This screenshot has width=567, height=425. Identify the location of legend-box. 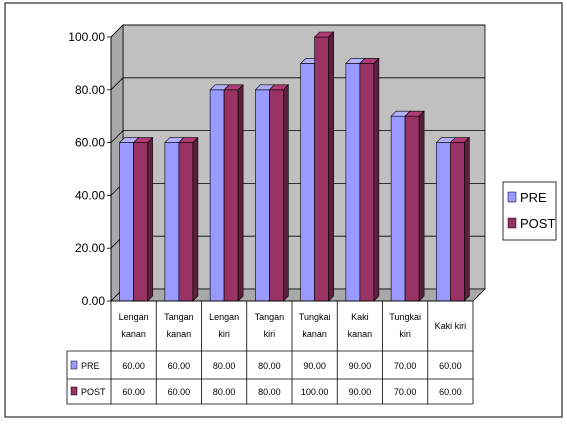
(529, 211).